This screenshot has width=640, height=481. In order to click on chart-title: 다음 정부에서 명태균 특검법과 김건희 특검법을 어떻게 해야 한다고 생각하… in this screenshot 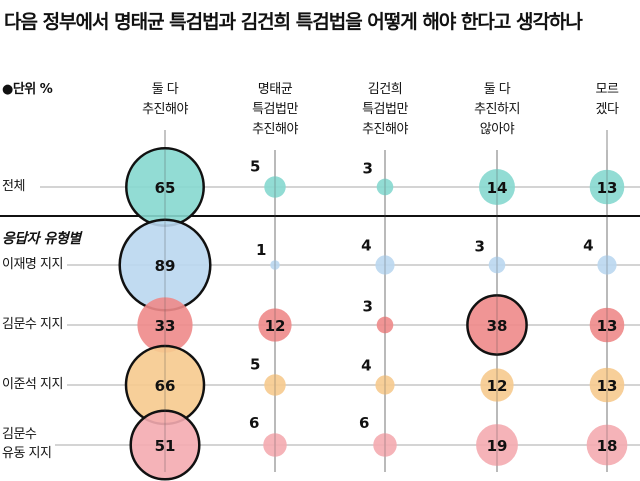, I will do `click(293, 22)`.